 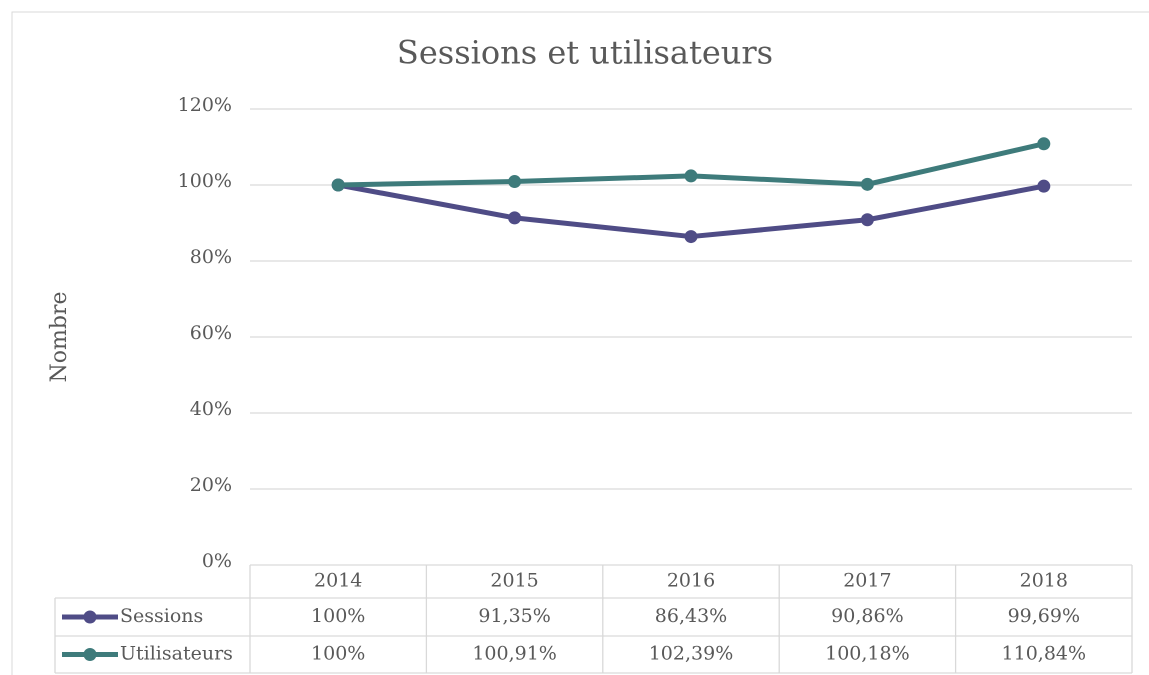 What do you see at coordinates (211, 409) in the screenshot?
I see `y-tick-label: 40%` at bounding box center [211, 409].